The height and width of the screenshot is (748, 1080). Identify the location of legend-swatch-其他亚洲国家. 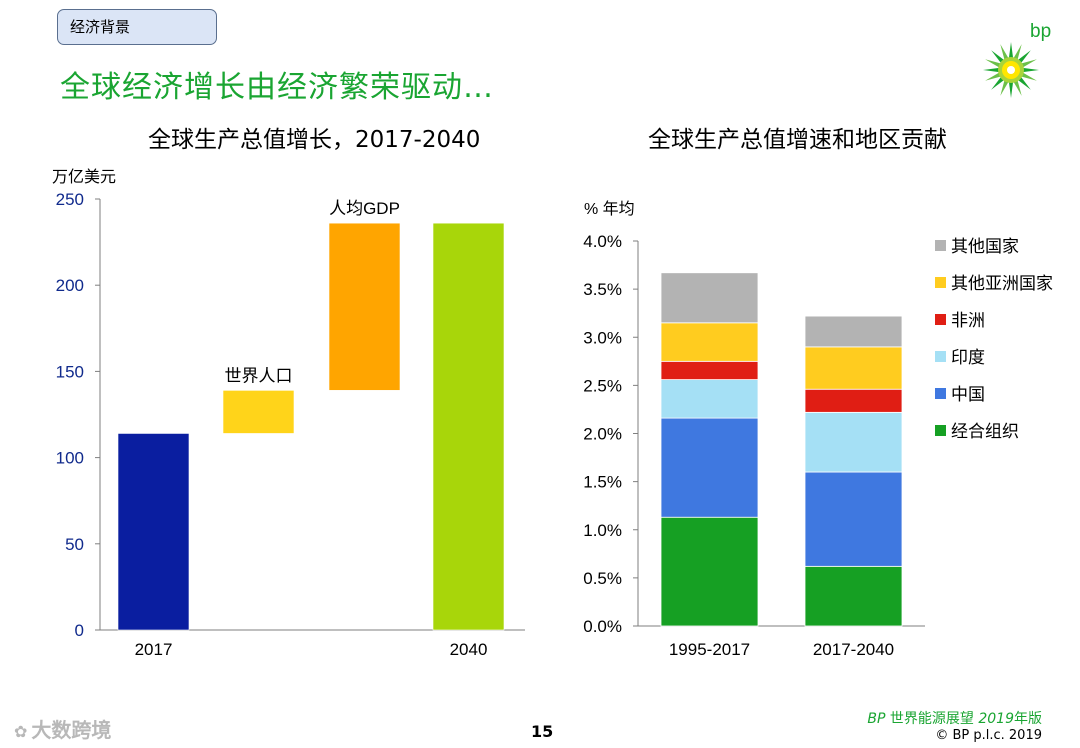
(940, 282).